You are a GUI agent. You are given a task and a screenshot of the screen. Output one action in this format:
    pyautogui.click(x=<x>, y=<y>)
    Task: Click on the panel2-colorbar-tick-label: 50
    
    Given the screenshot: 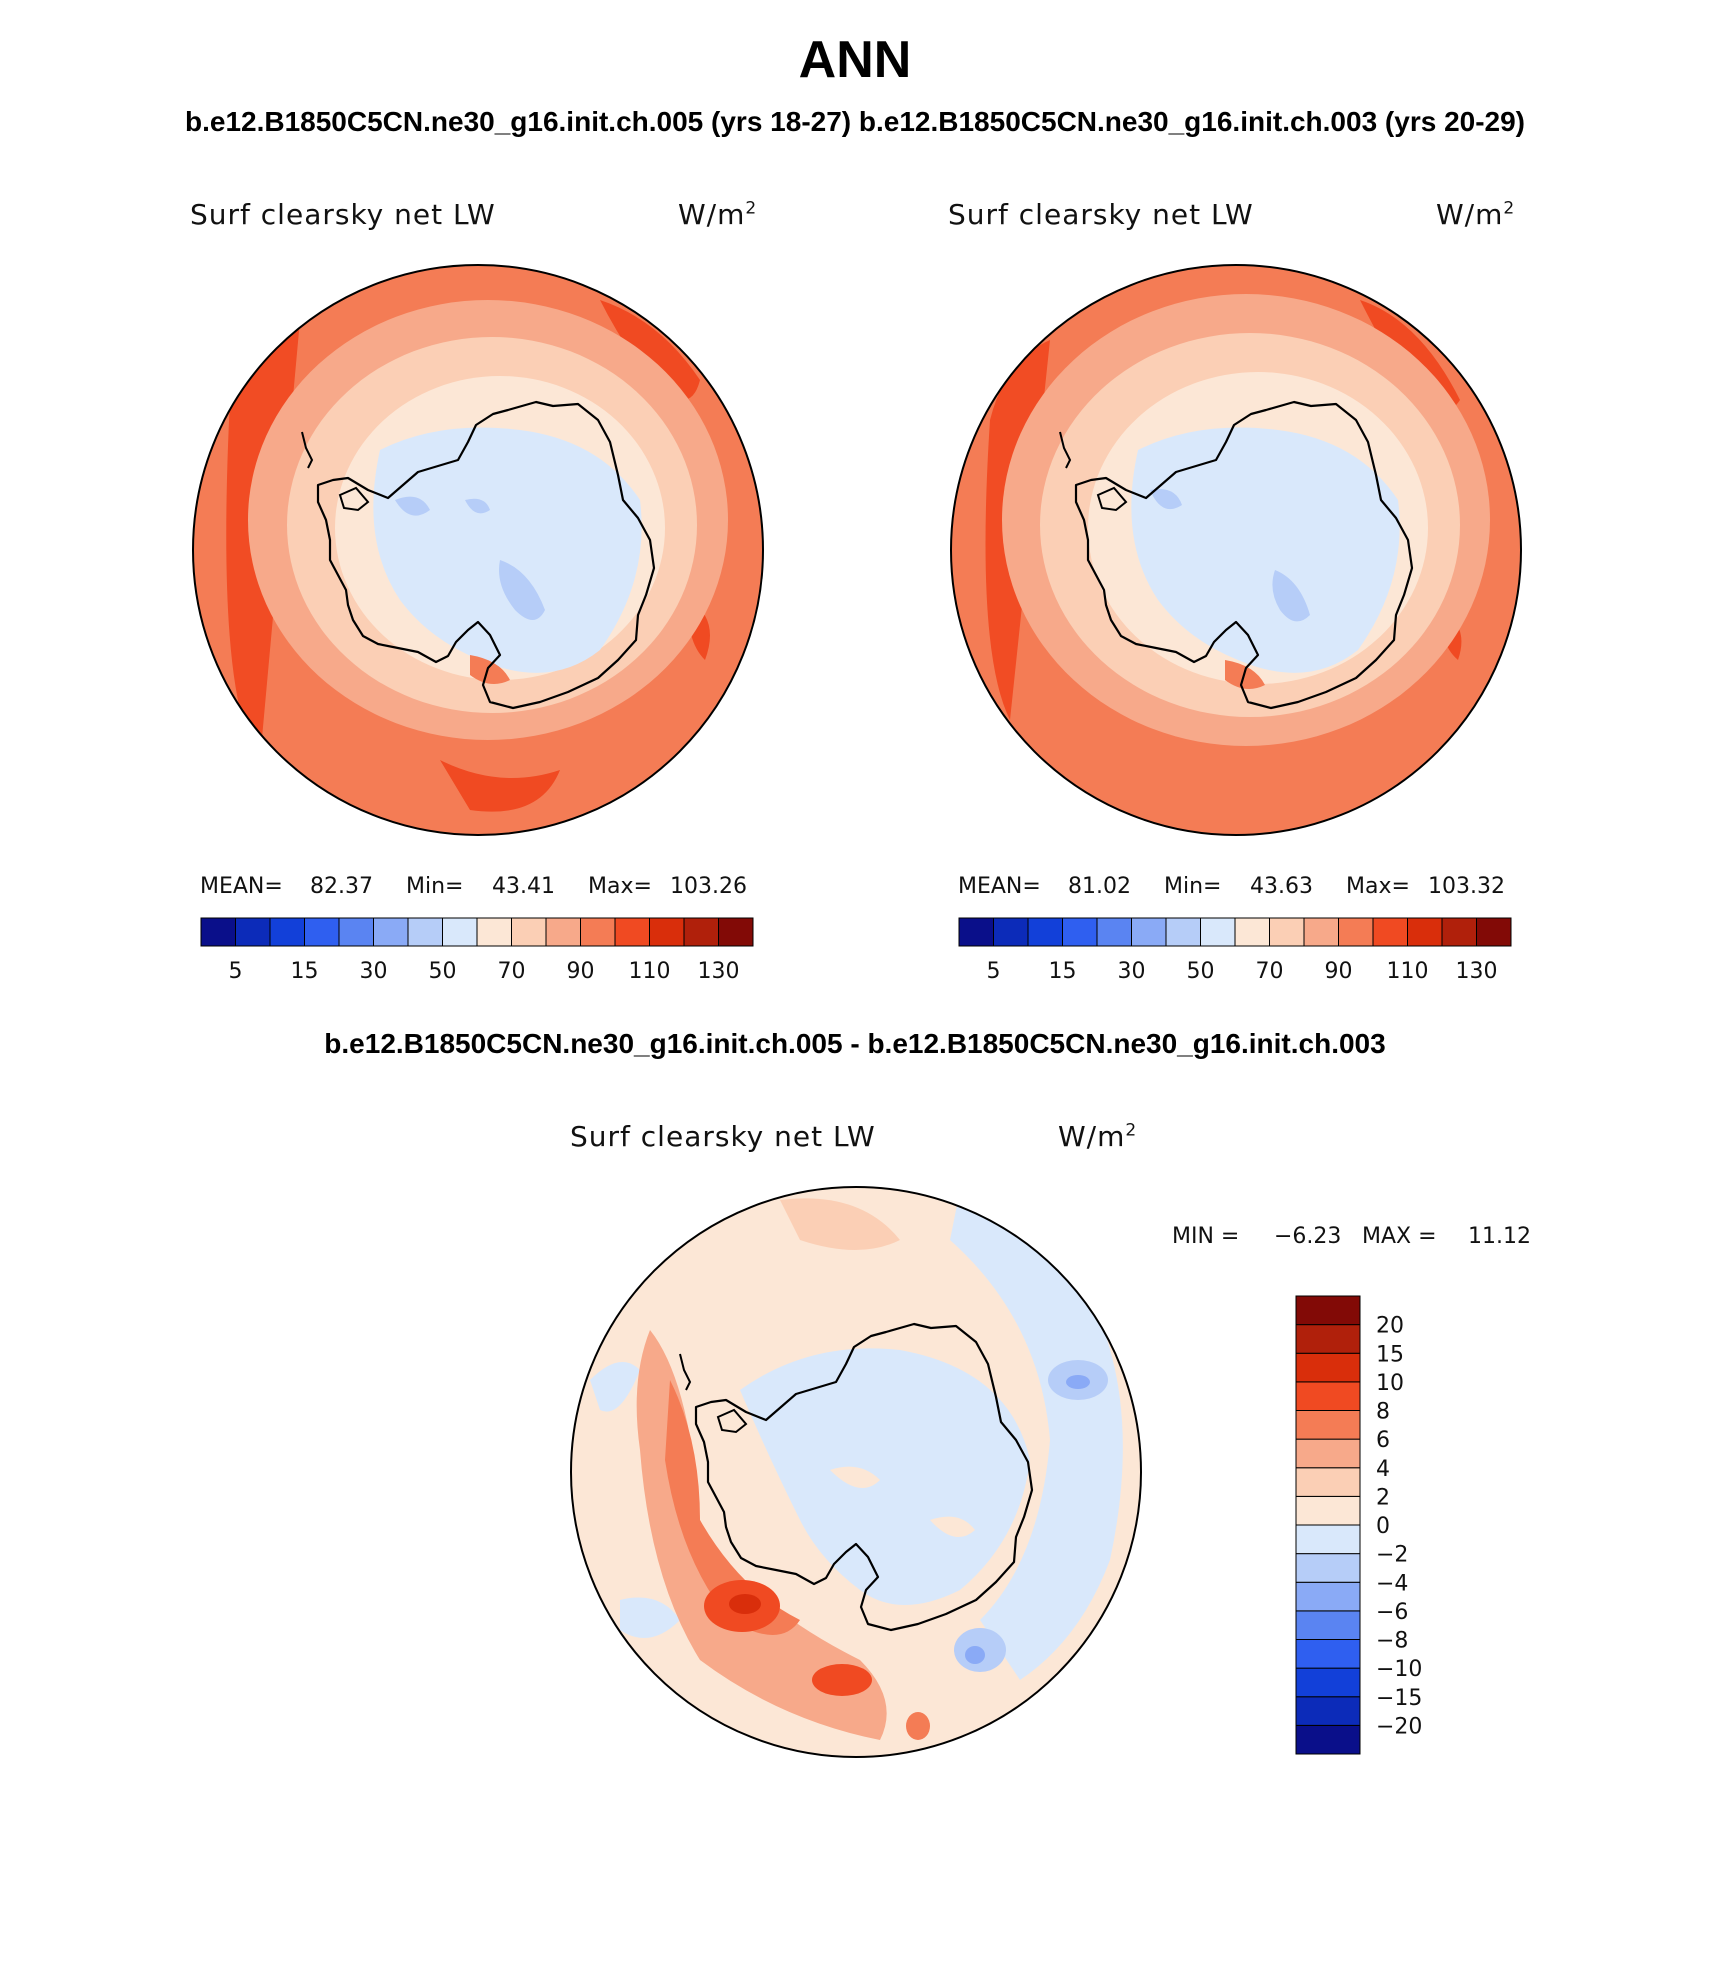 What is the action you would take?
    pyautogui.click(x=1201, y=971)
    